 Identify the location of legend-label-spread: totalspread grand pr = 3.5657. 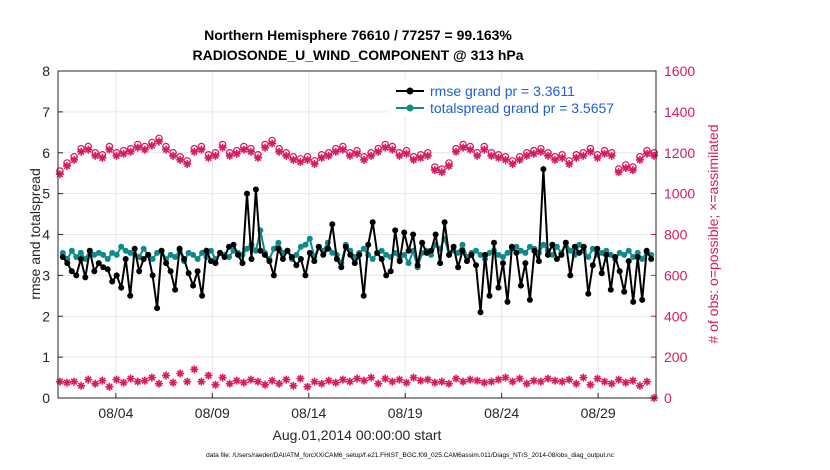
(522, 108).